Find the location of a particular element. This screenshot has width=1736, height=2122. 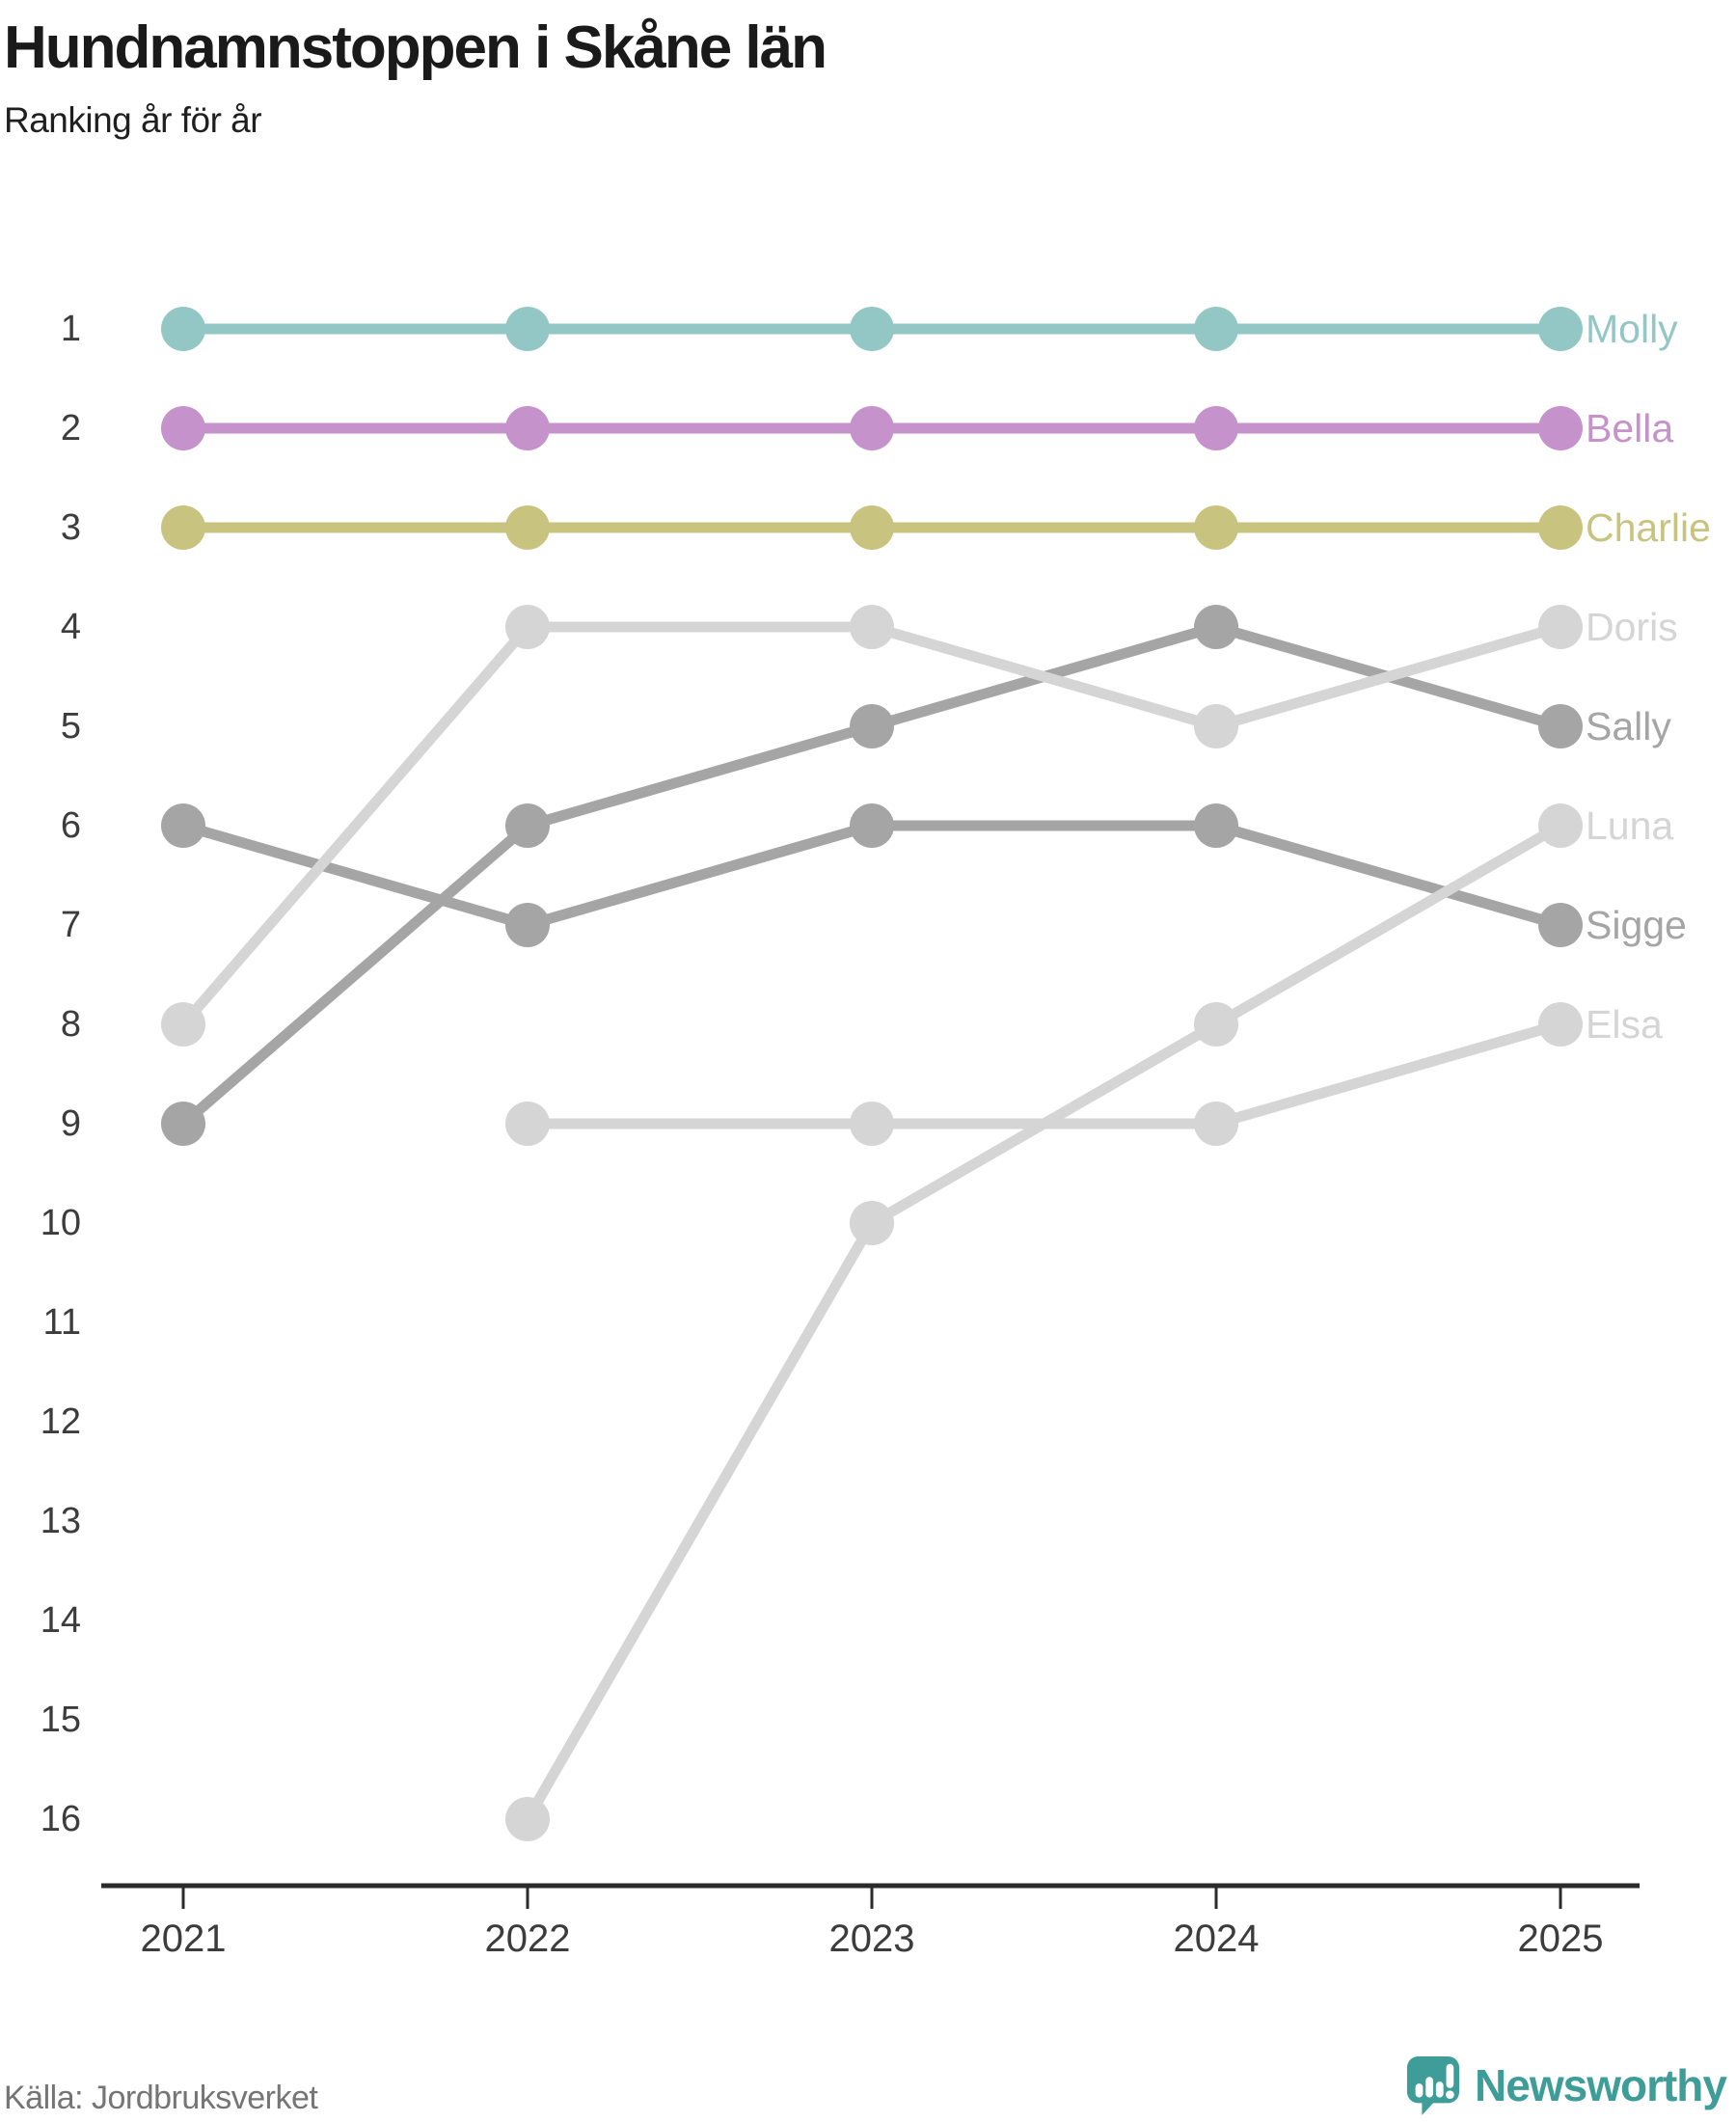

x-tick-label: 2022 is located at coordinates (528, 1939).